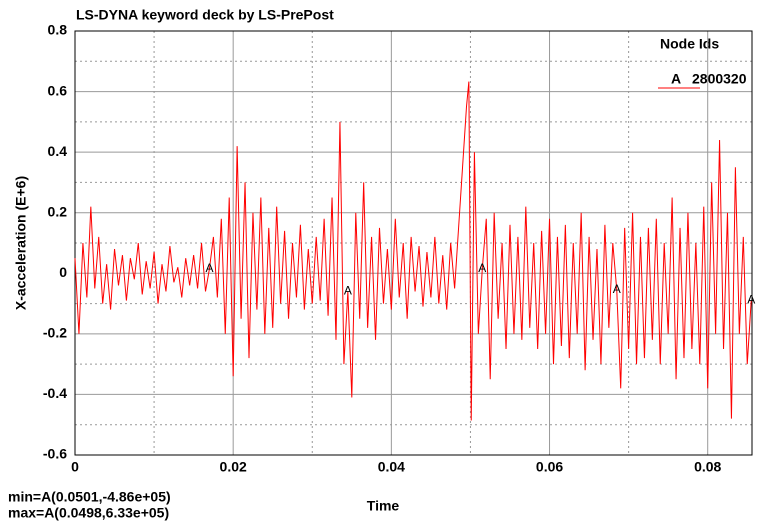  Describe the element at coordinates (58, 90) in the screenshot. I see `y-tick-label: 0.6` at that location.